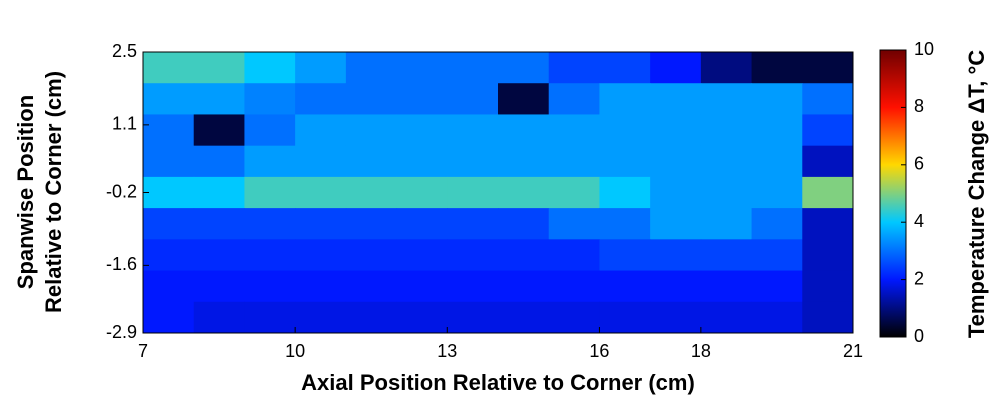  Describe the element at coordinates (924, 49) in the screenshot. I see `colorbar-tick-label: 10` at that location.